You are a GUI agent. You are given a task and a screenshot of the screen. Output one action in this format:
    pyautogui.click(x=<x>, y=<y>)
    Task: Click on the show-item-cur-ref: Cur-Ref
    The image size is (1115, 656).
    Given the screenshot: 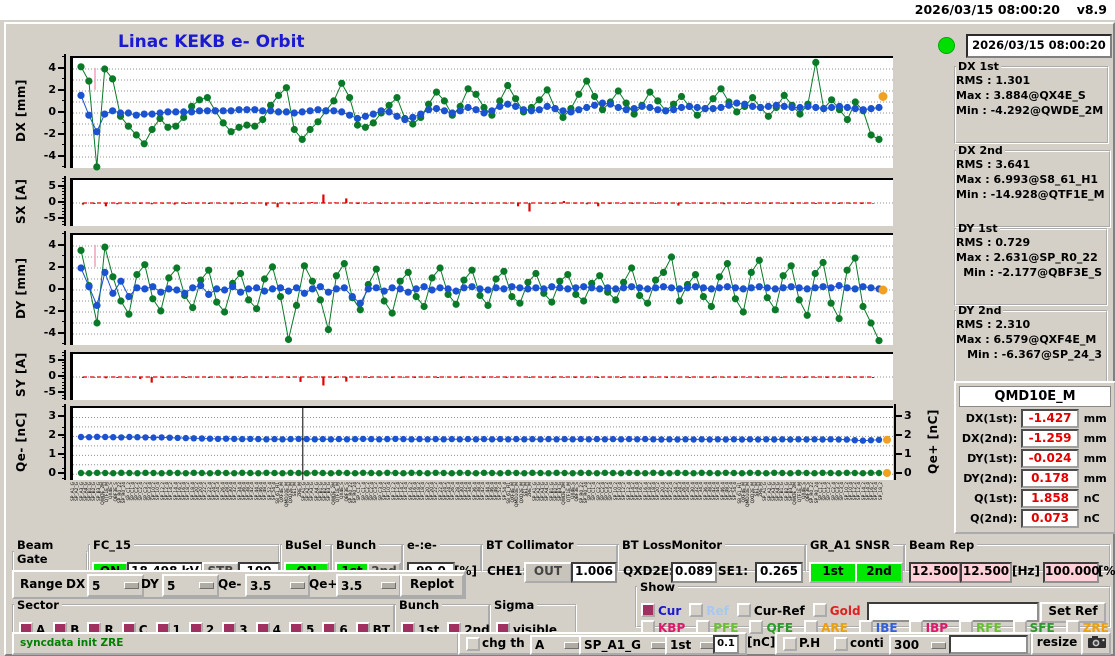 What is the action you would take?
    pyautogui.click(x=770, y=610)
    